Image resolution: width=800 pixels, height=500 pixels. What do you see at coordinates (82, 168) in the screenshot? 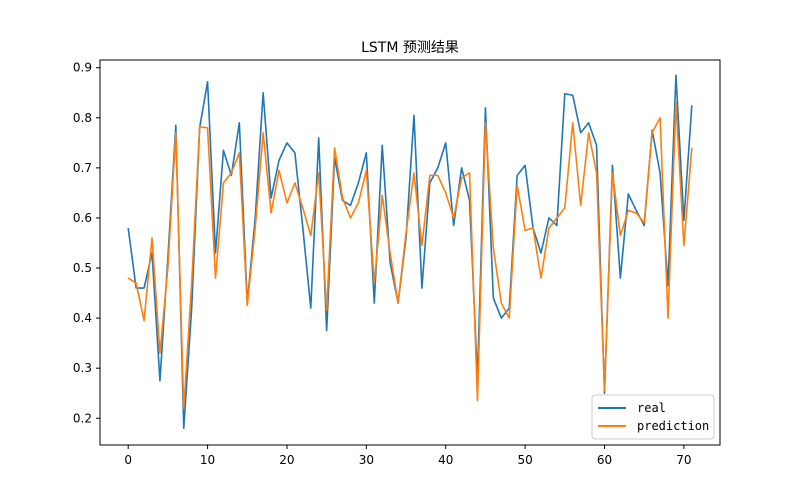
I see `y-tick-label: 0.7` at bounding box center [82, 168].